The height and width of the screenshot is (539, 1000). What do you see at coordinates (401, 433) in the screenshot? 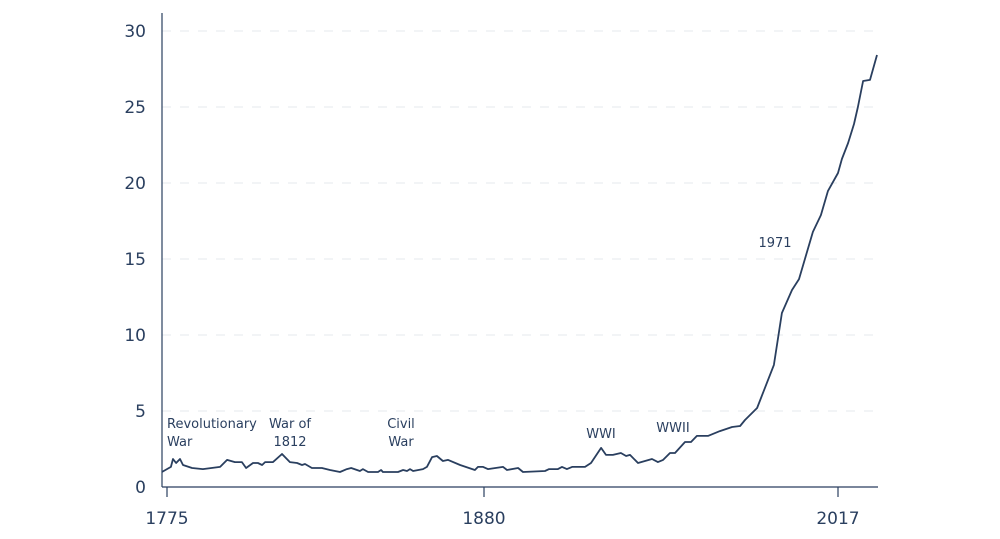
I see `annotation: Civil War` at bounding box center [401, 433].